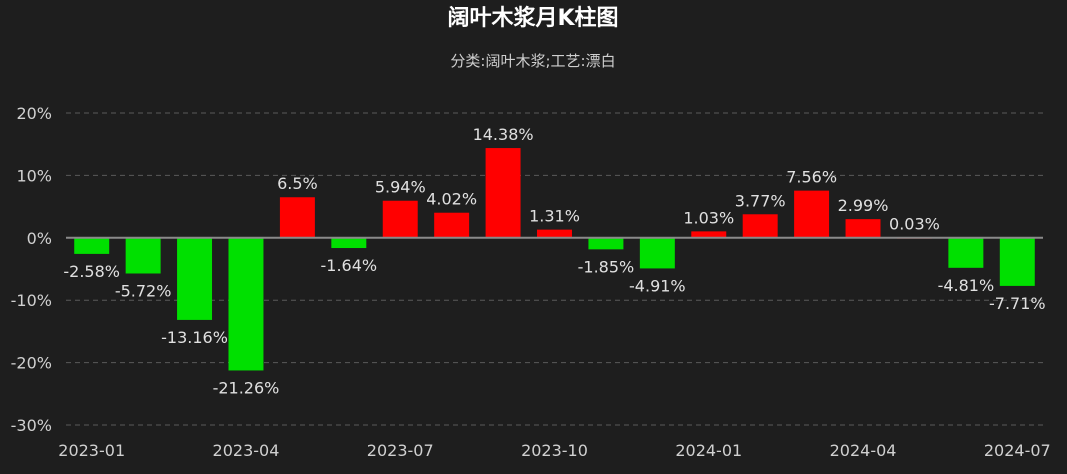 The height and width of the screenshot is (474, 1067). What do you see at coordinates (451, 199) in the screenshot?
I see `data-label: 4.02%` at bounding box center [451, 199].